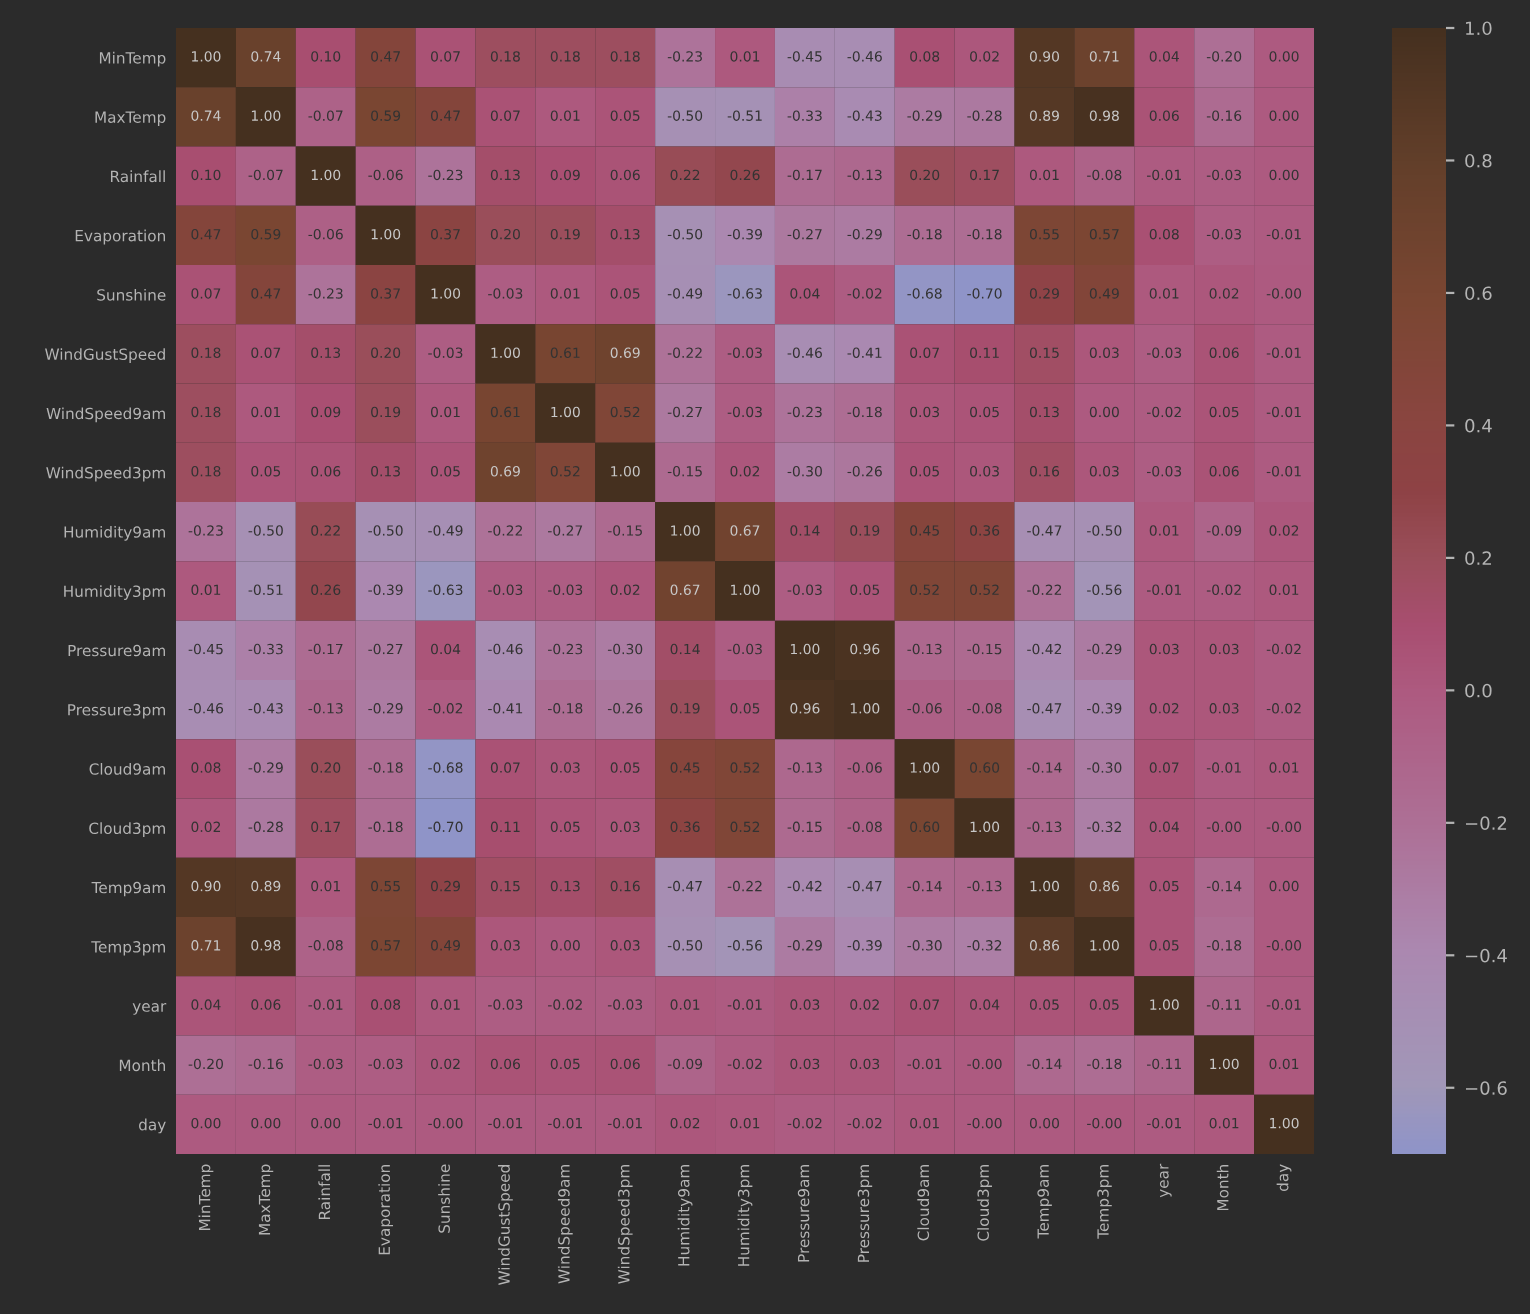 The image size is (1530, 1314). Describe the element at coordinates (1478, 293) in the screenshot. I see `color-bar-label: 0.6` at that location.